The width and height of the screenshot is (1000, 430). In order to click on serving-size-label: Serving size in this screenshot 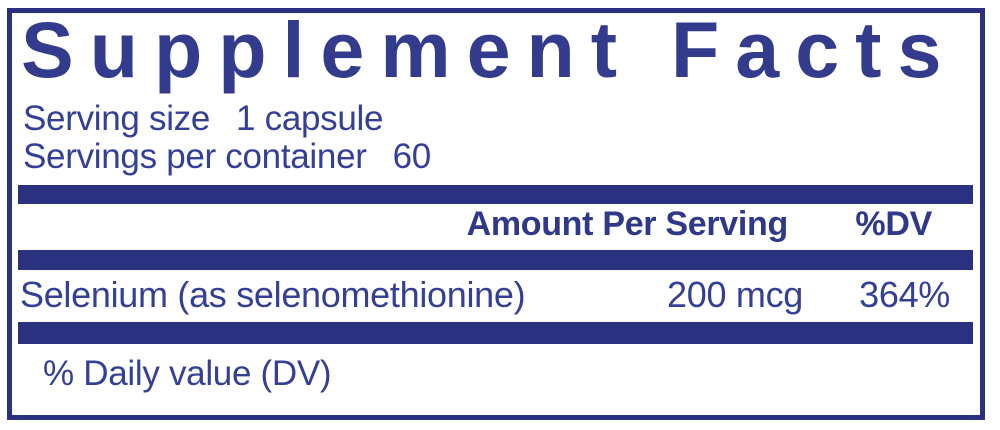, I will do `click(117, 118)`.